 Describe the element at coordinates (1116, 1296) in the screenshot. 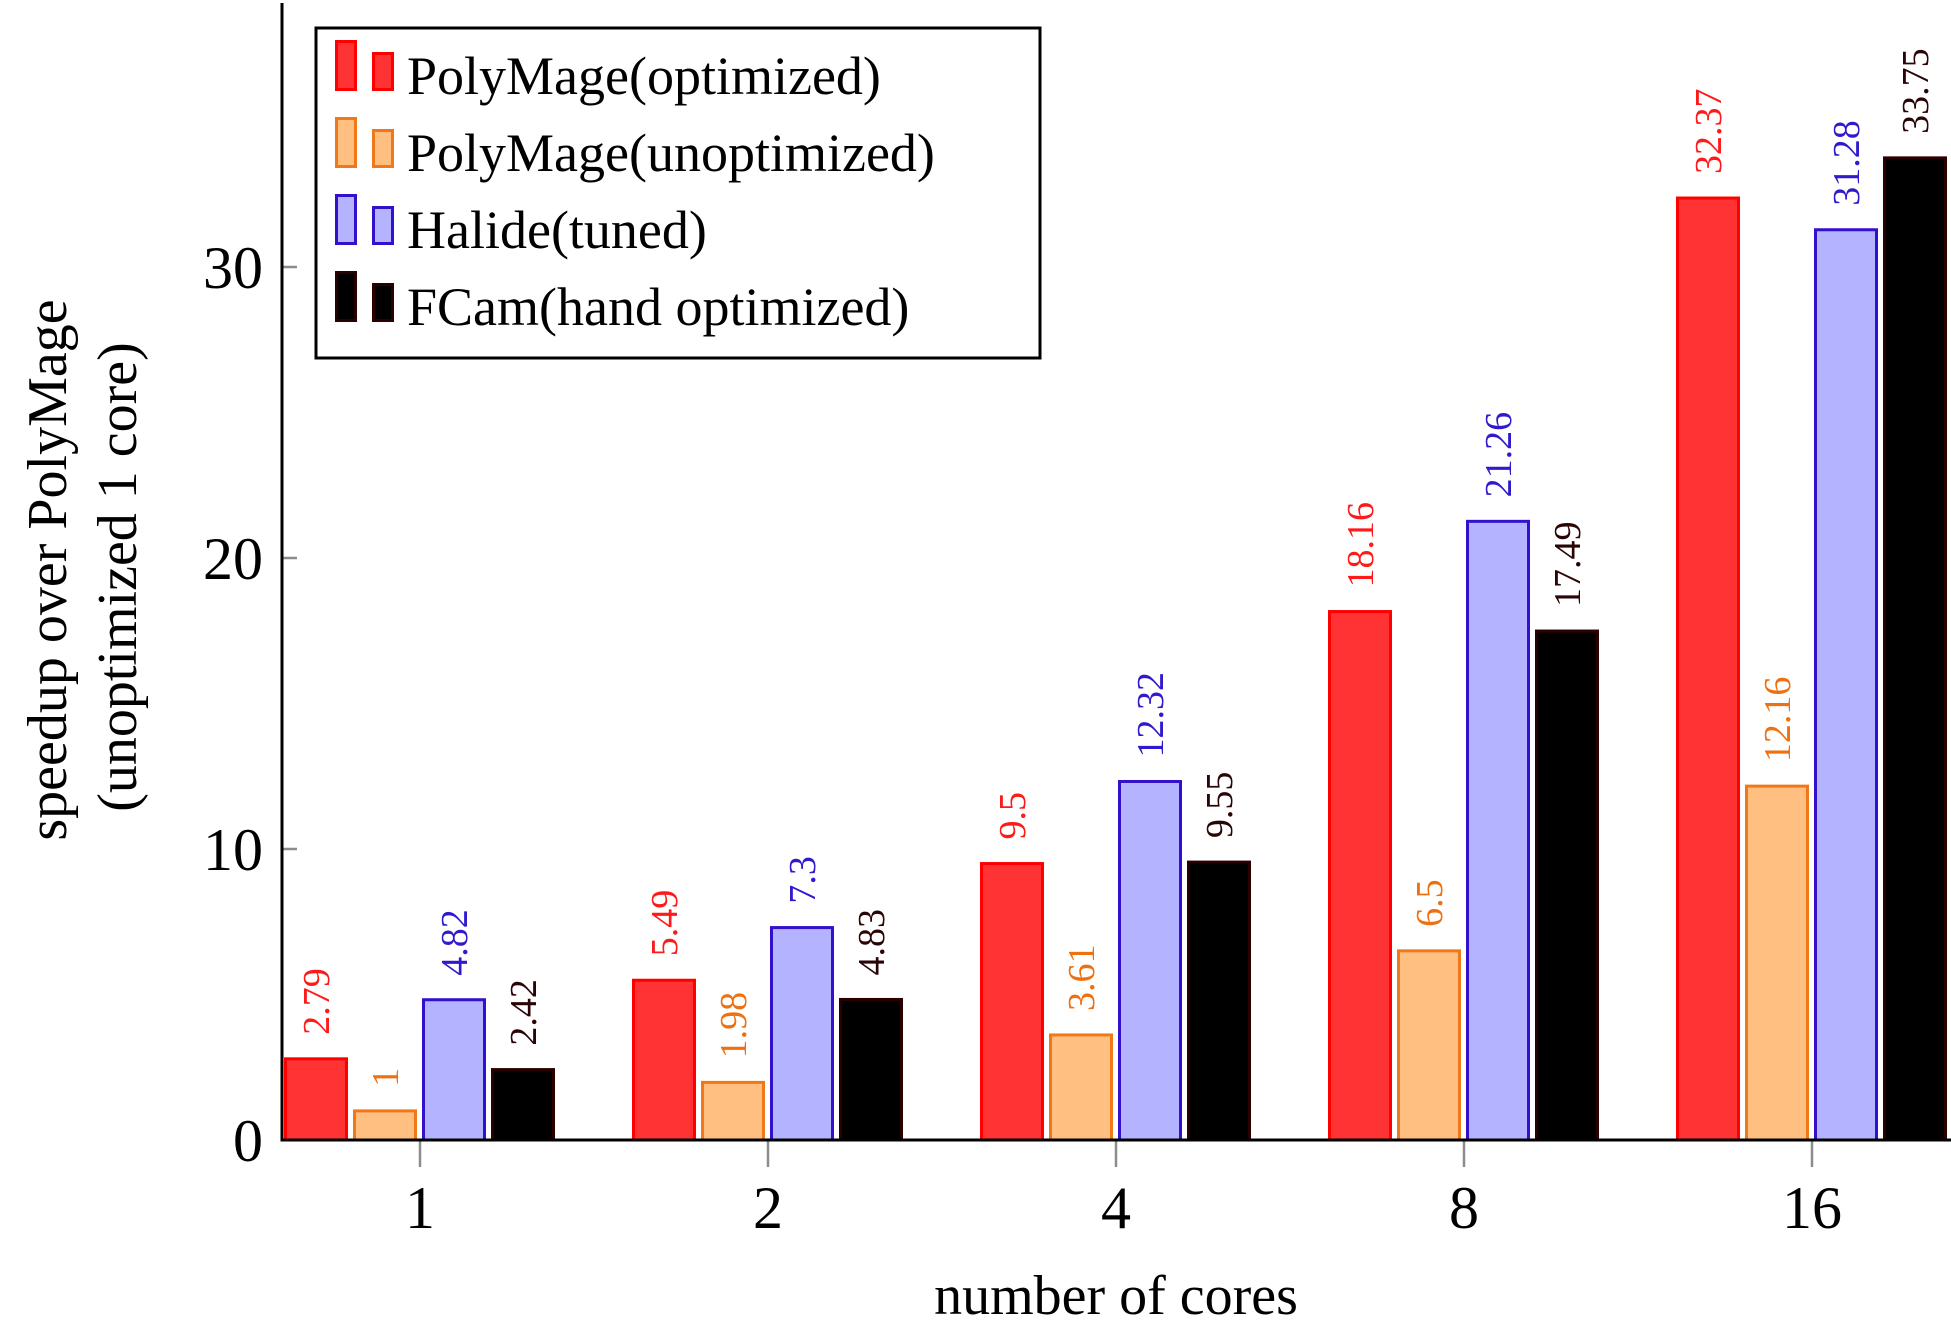

I see `x-axis-title: number of cores` at that location.